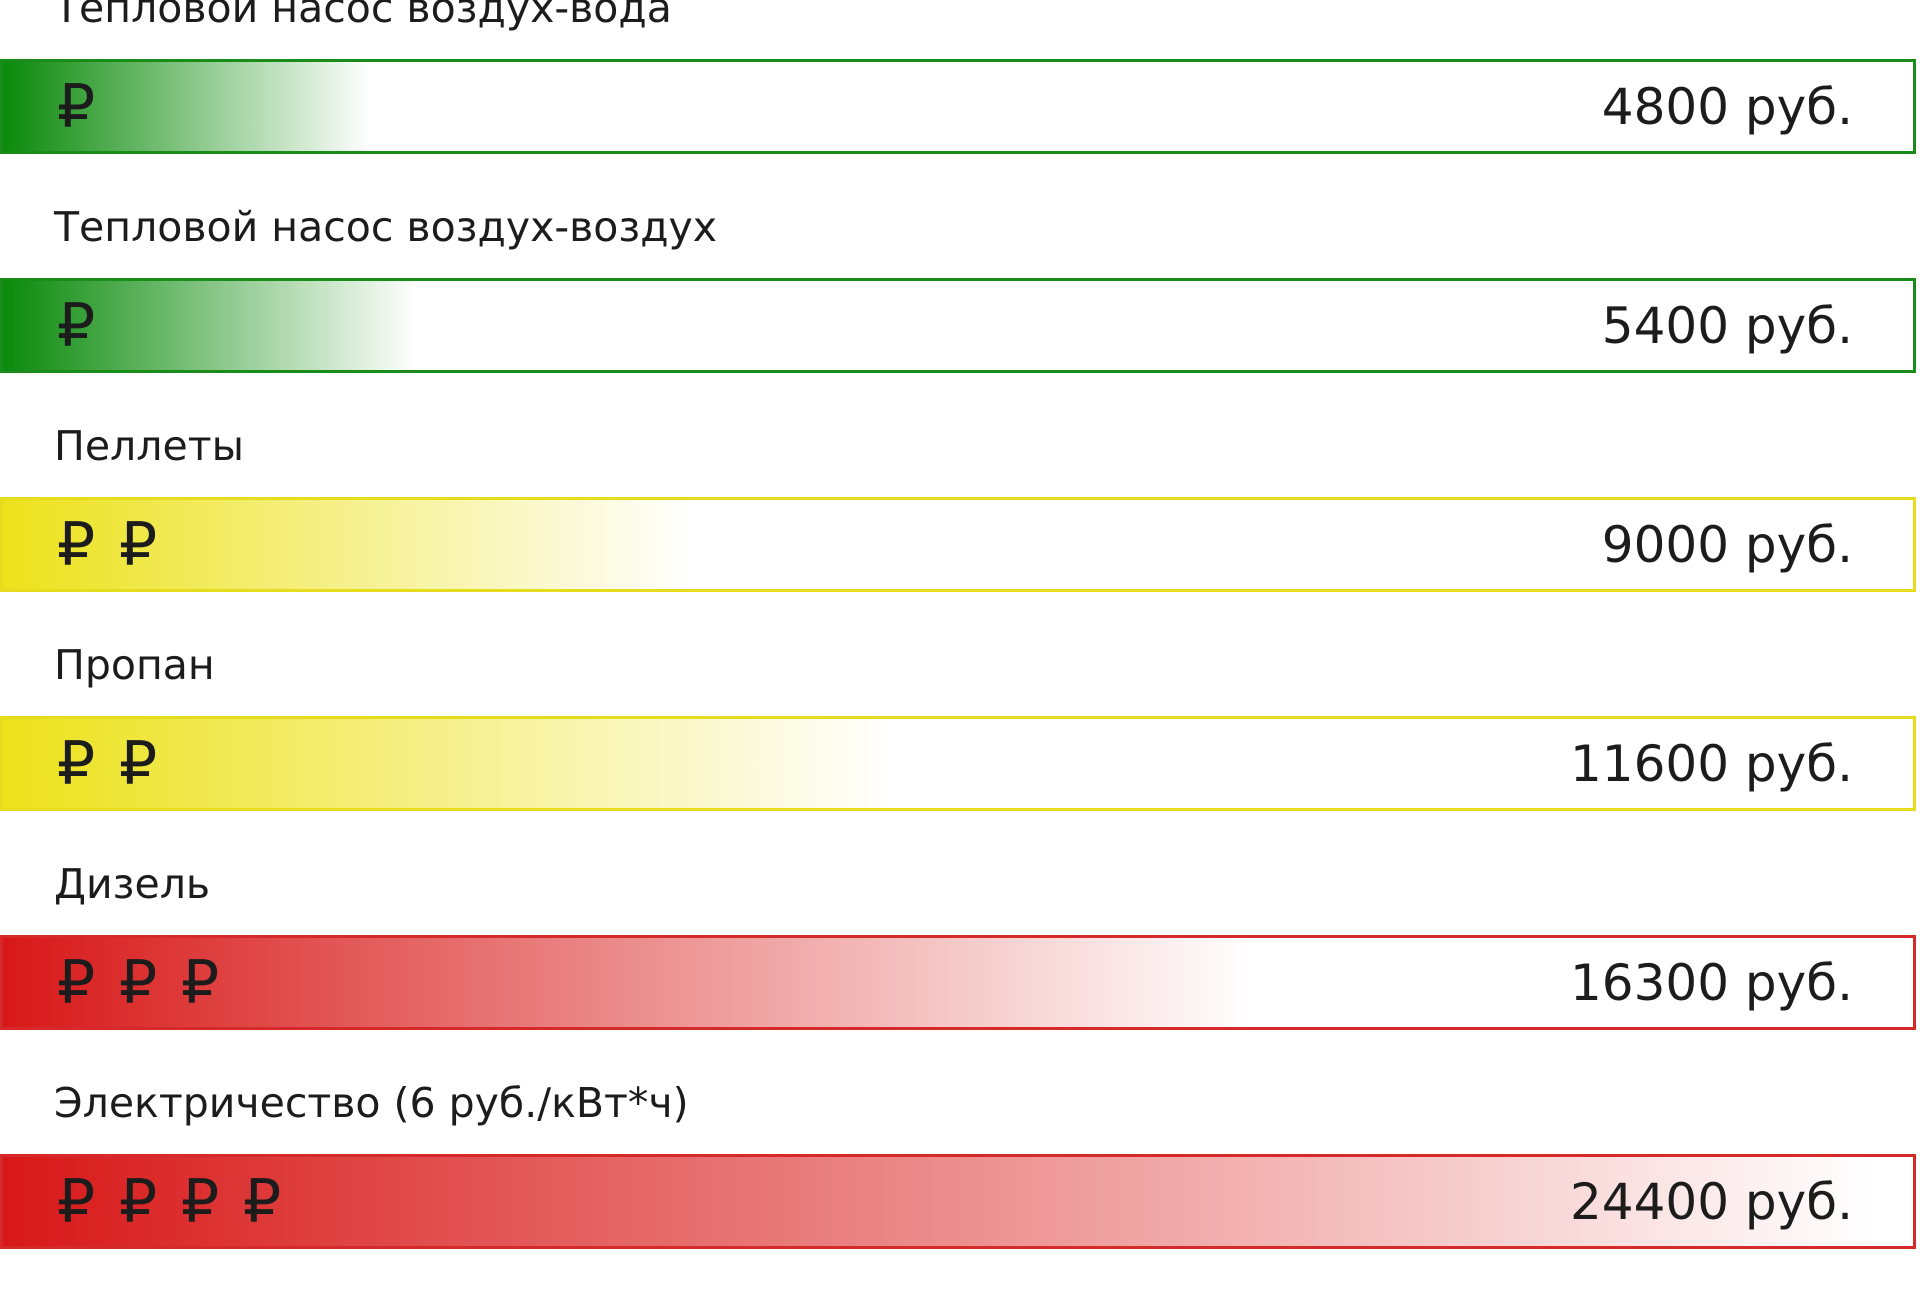 The width and height of the screenshot is (1920, 1314). Describe the element at coordinates (958, 325) in the screenshot. I see `bar-frame: ₽5400 руб.` at that location.